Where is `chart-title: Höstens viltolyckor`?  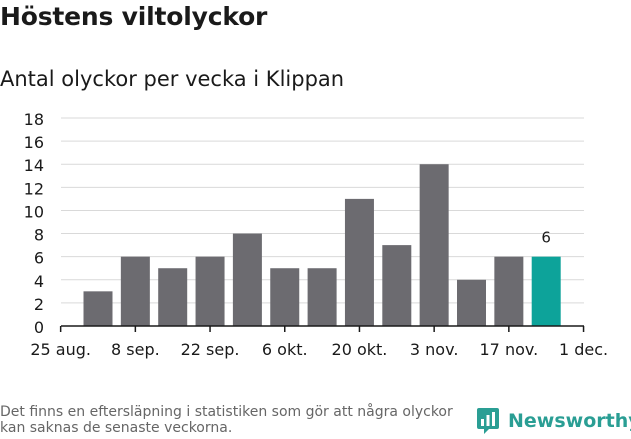
chart-title: Höstens viltolyckor is located at coordinates (134, 16).